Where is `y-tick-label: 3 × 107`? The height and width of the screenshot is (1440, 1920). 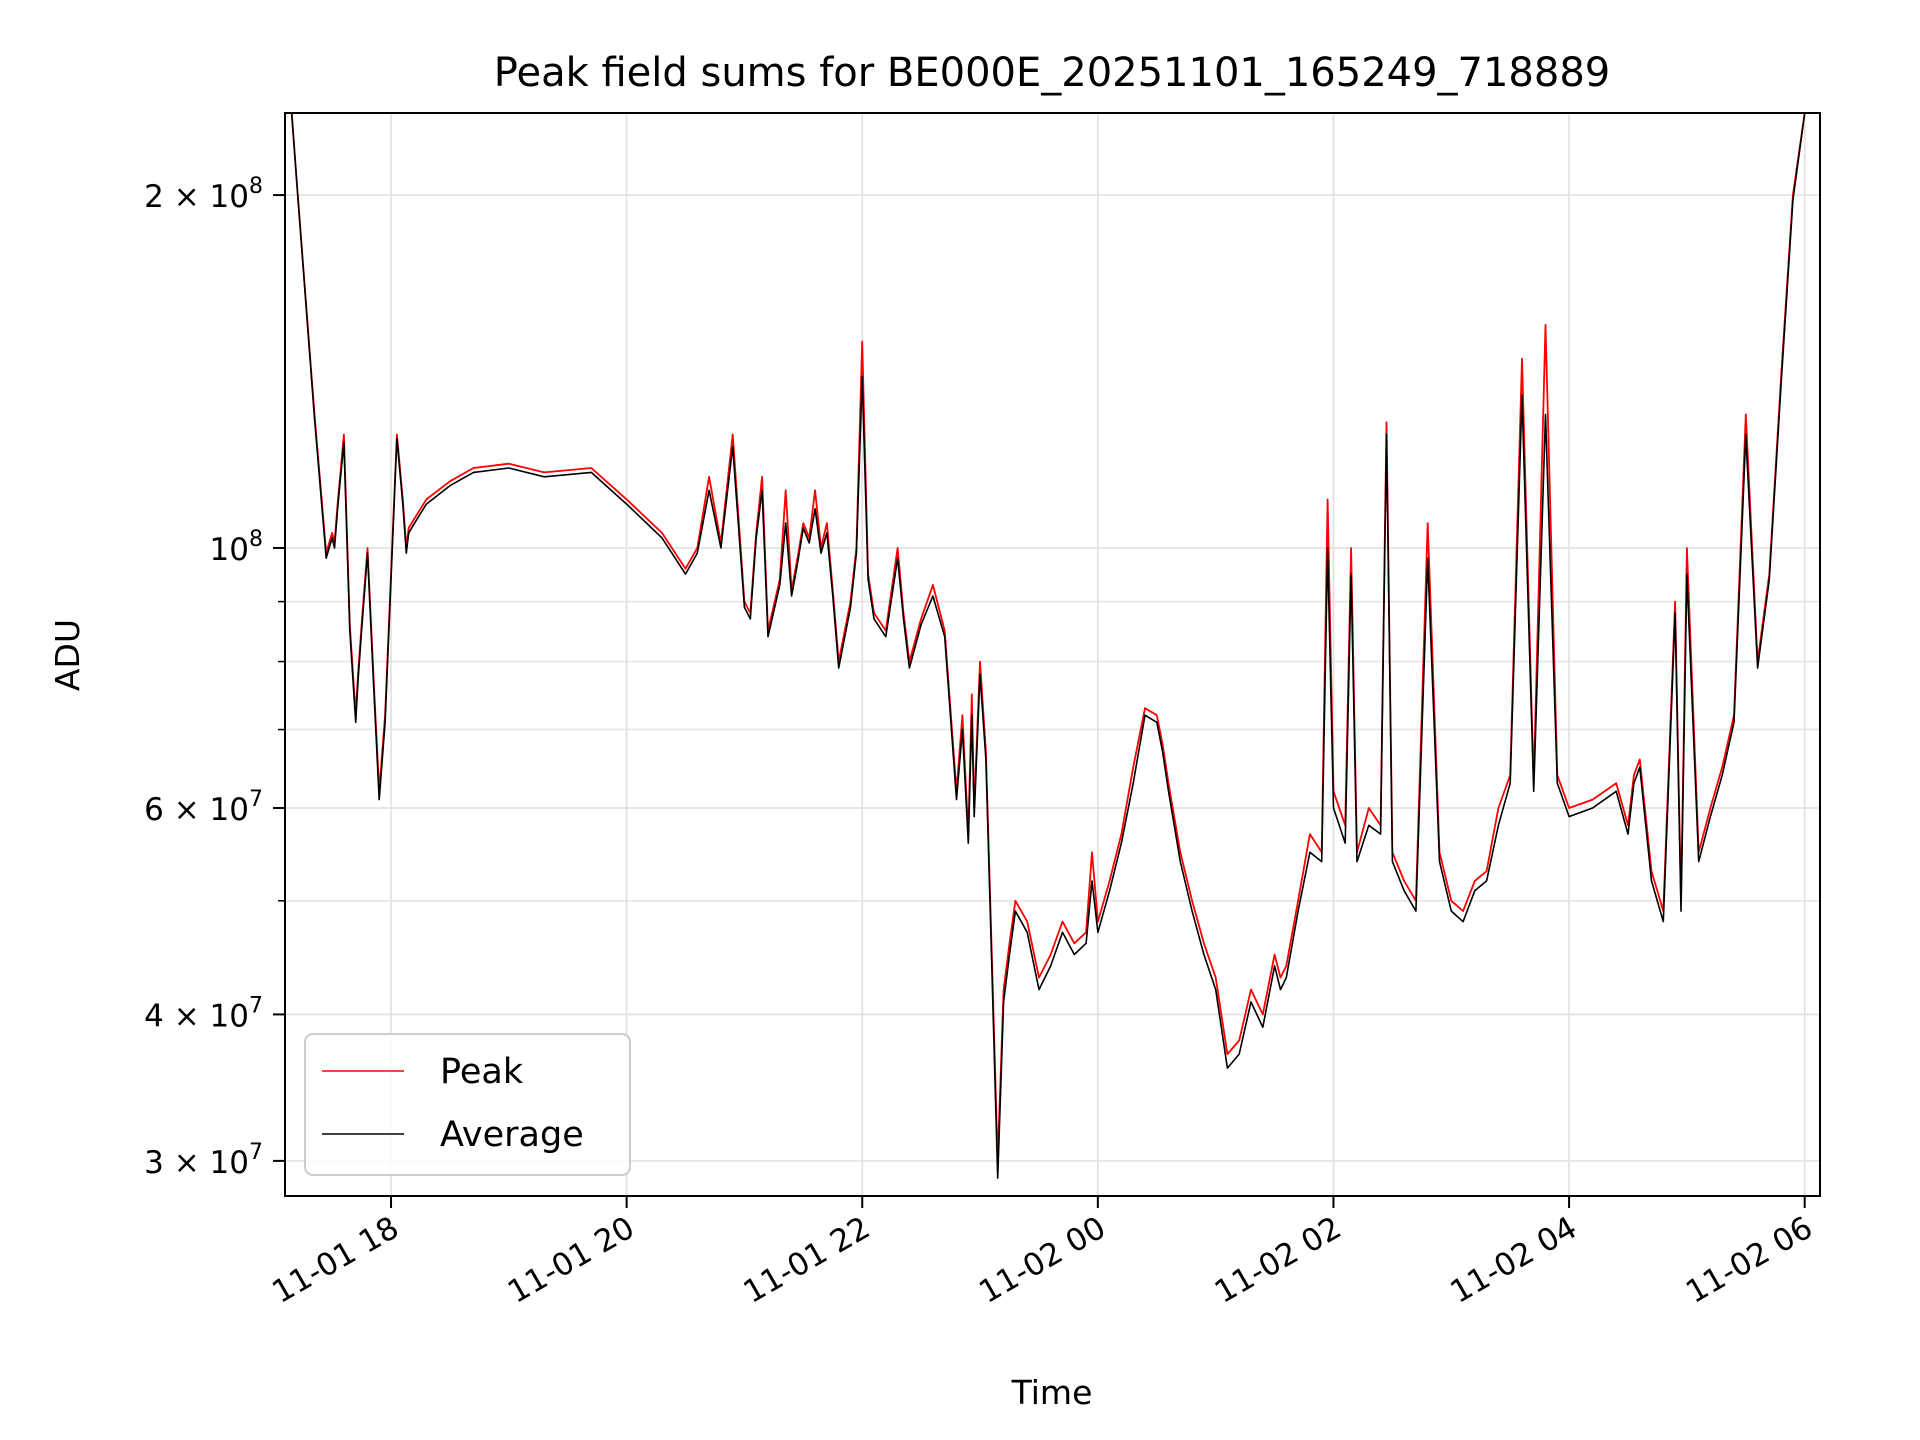 y-tick-label: 3 × 107 is located at coordinates (203, 1160).